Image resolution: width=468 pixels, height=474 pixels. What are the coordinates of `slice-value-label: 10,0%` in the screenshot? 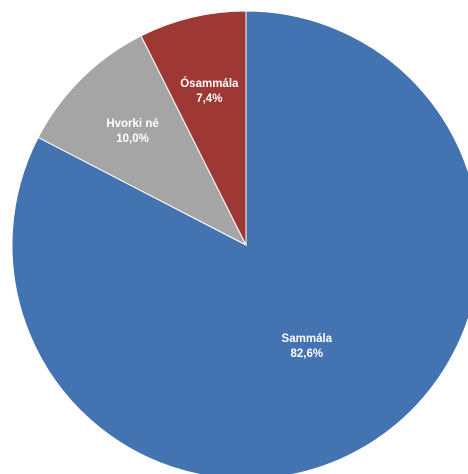 It's located at (132, 139).